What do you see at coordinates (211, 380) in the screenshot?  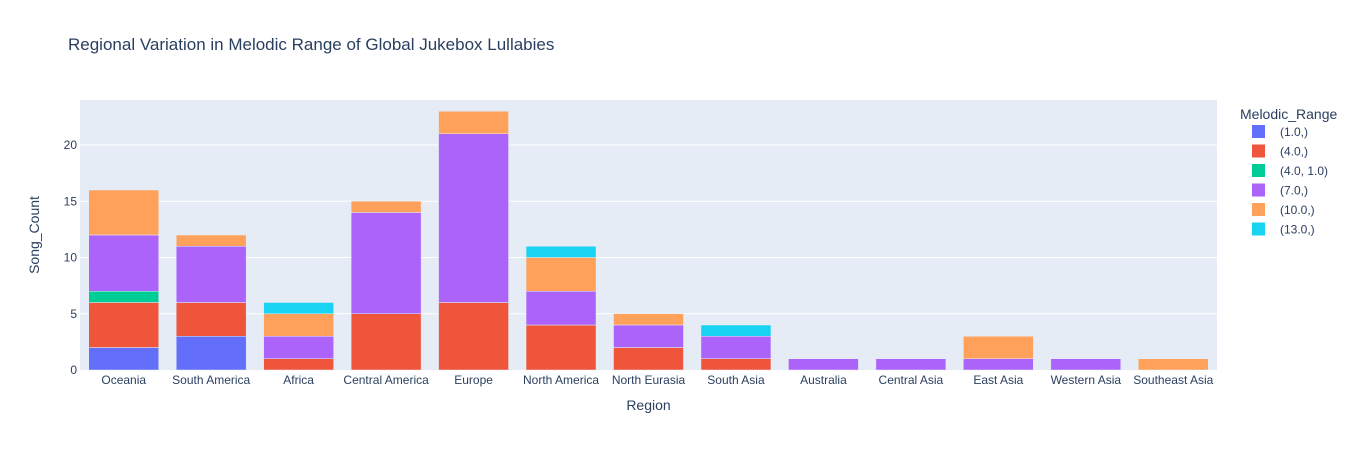 I see `x-tick-label: South America` at bounding box center [211, 380].